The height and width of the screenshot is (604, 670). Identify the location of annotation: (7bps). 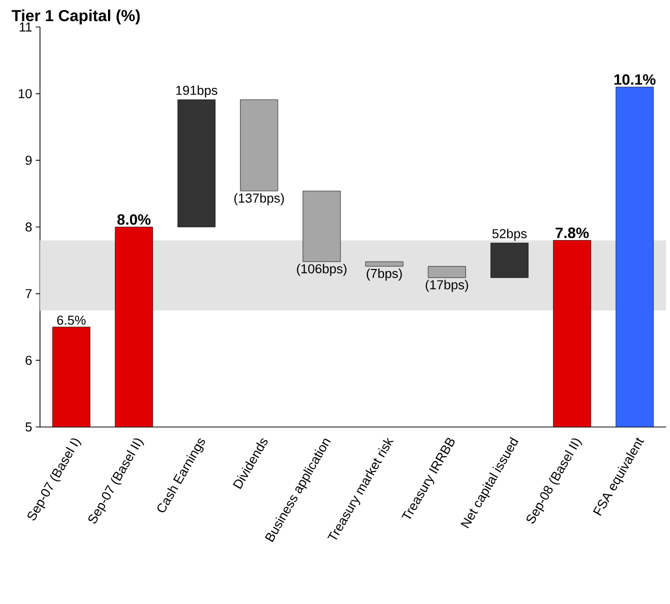
(384, 274).